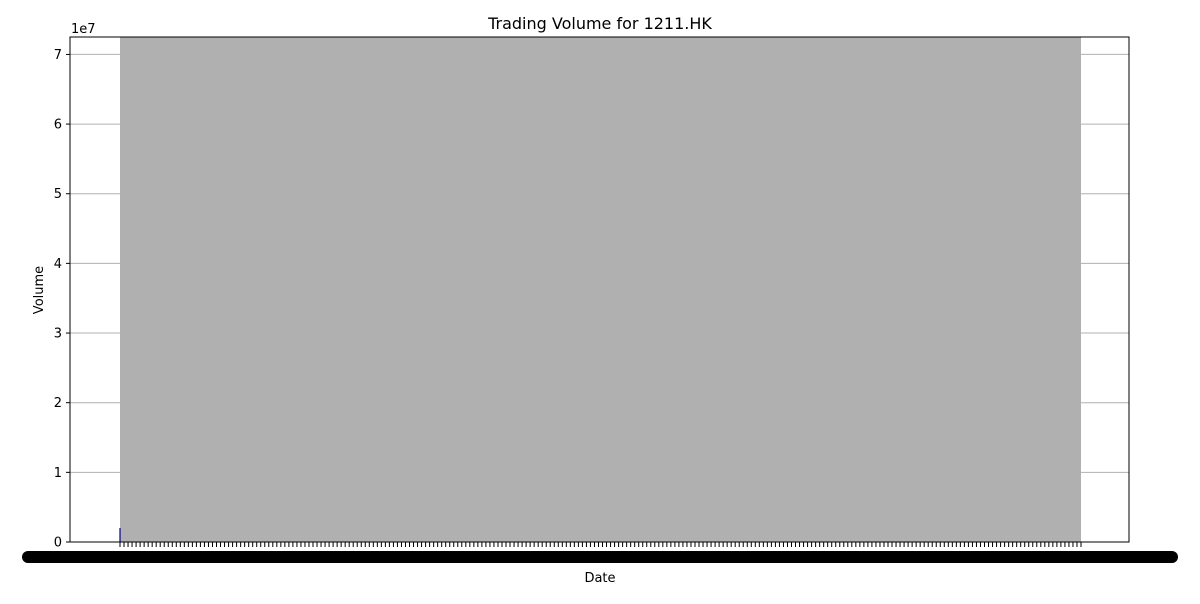 The image size is (1200, 604). Describe the element at coordinates (62, 299) in the screenshot. I see `y-axis-ticks: 0 1 2 3 4 5 6 7` at that location.